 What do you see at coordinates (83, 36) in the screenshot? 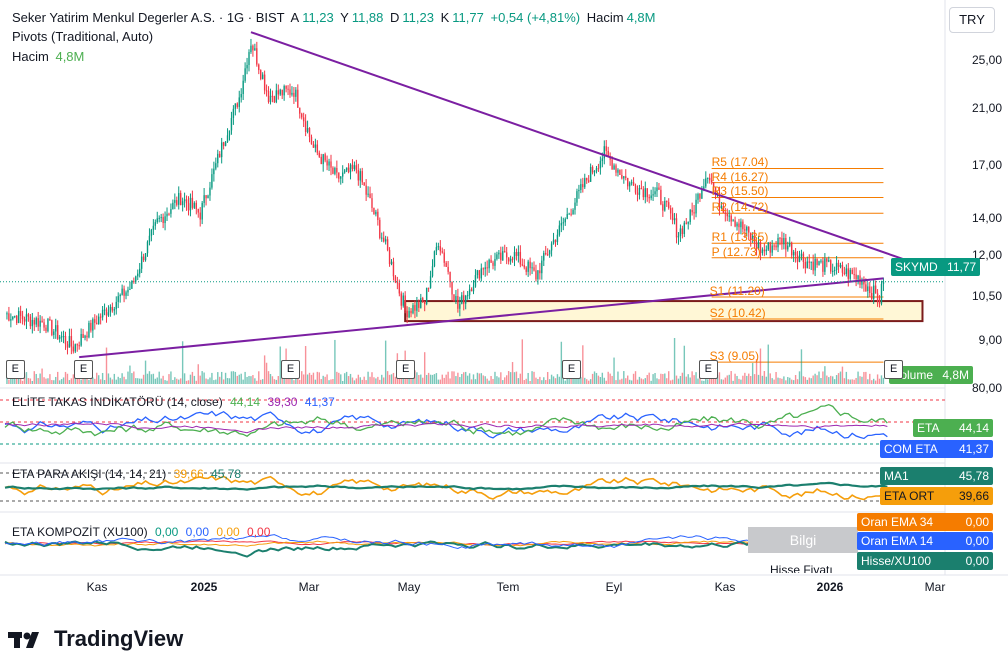
I see `pivots-legend: Pivots (Traditional, Auto)` at bounding box center [83, 36].